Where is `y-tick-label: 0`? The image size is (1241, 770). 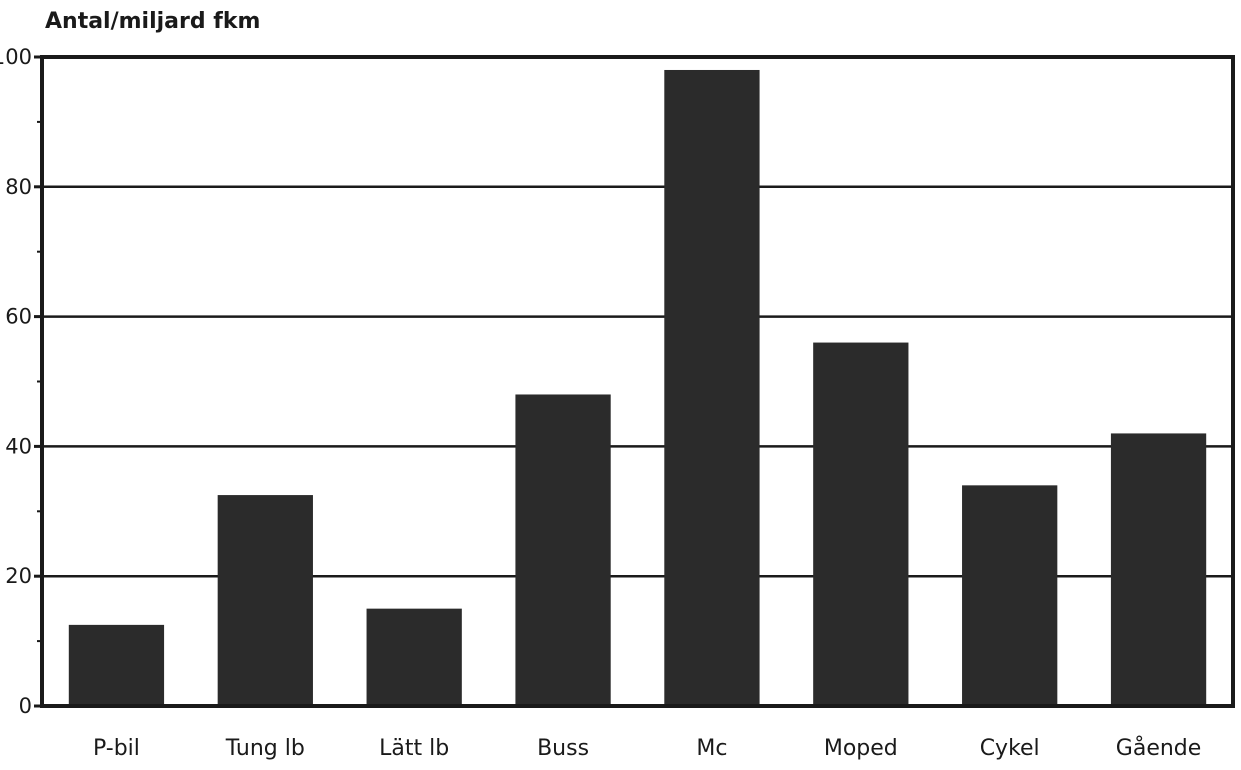
y-tick-label: 0 is located at coordinates (25, 706).